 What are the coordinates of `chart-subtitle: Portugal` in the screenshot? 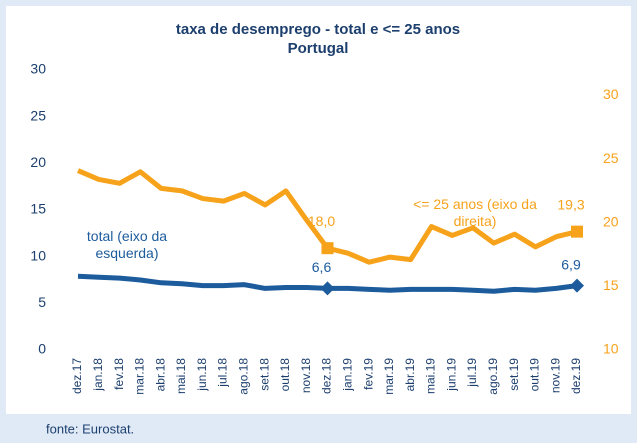 It's located at (318, 48).